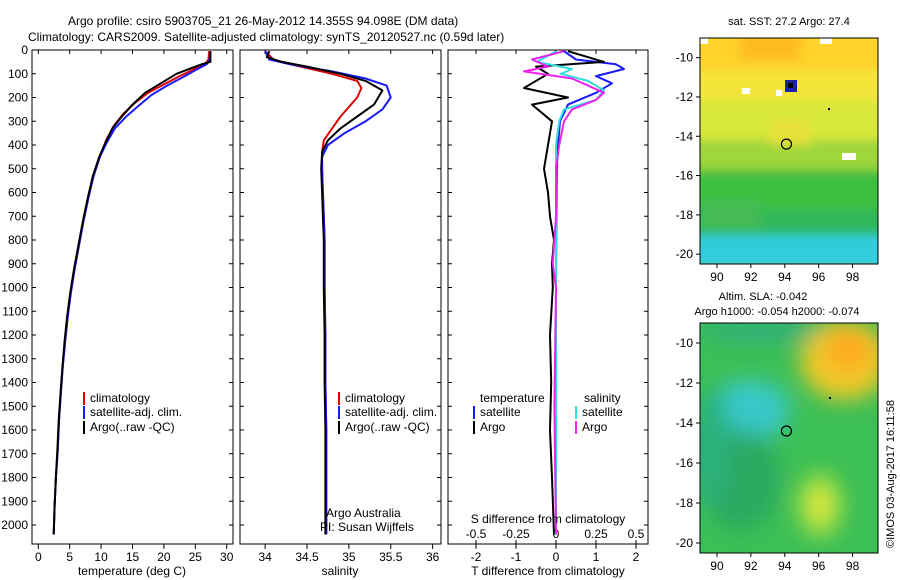 The image size is (900, 580). Describe the element at coordinates (516, 534) in the screenshot. I see `s-tick-label: -0.25` at that location.